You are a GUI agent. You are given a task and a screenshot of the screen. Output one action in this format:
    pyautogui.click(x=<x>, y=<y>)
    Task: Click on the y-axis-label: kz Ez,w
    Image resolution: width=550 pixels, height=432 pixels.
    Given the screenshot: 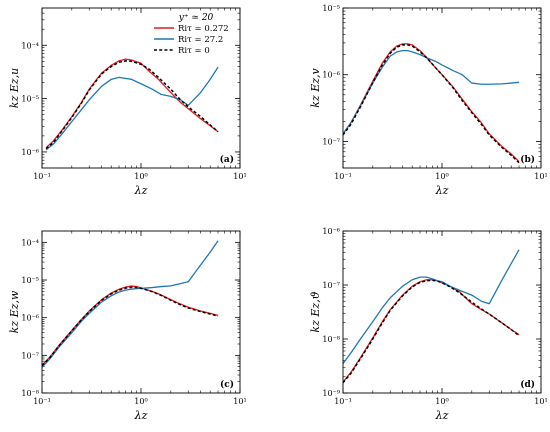 What is the action you would take?
    pyautogui.click(x=14, y=311)
    